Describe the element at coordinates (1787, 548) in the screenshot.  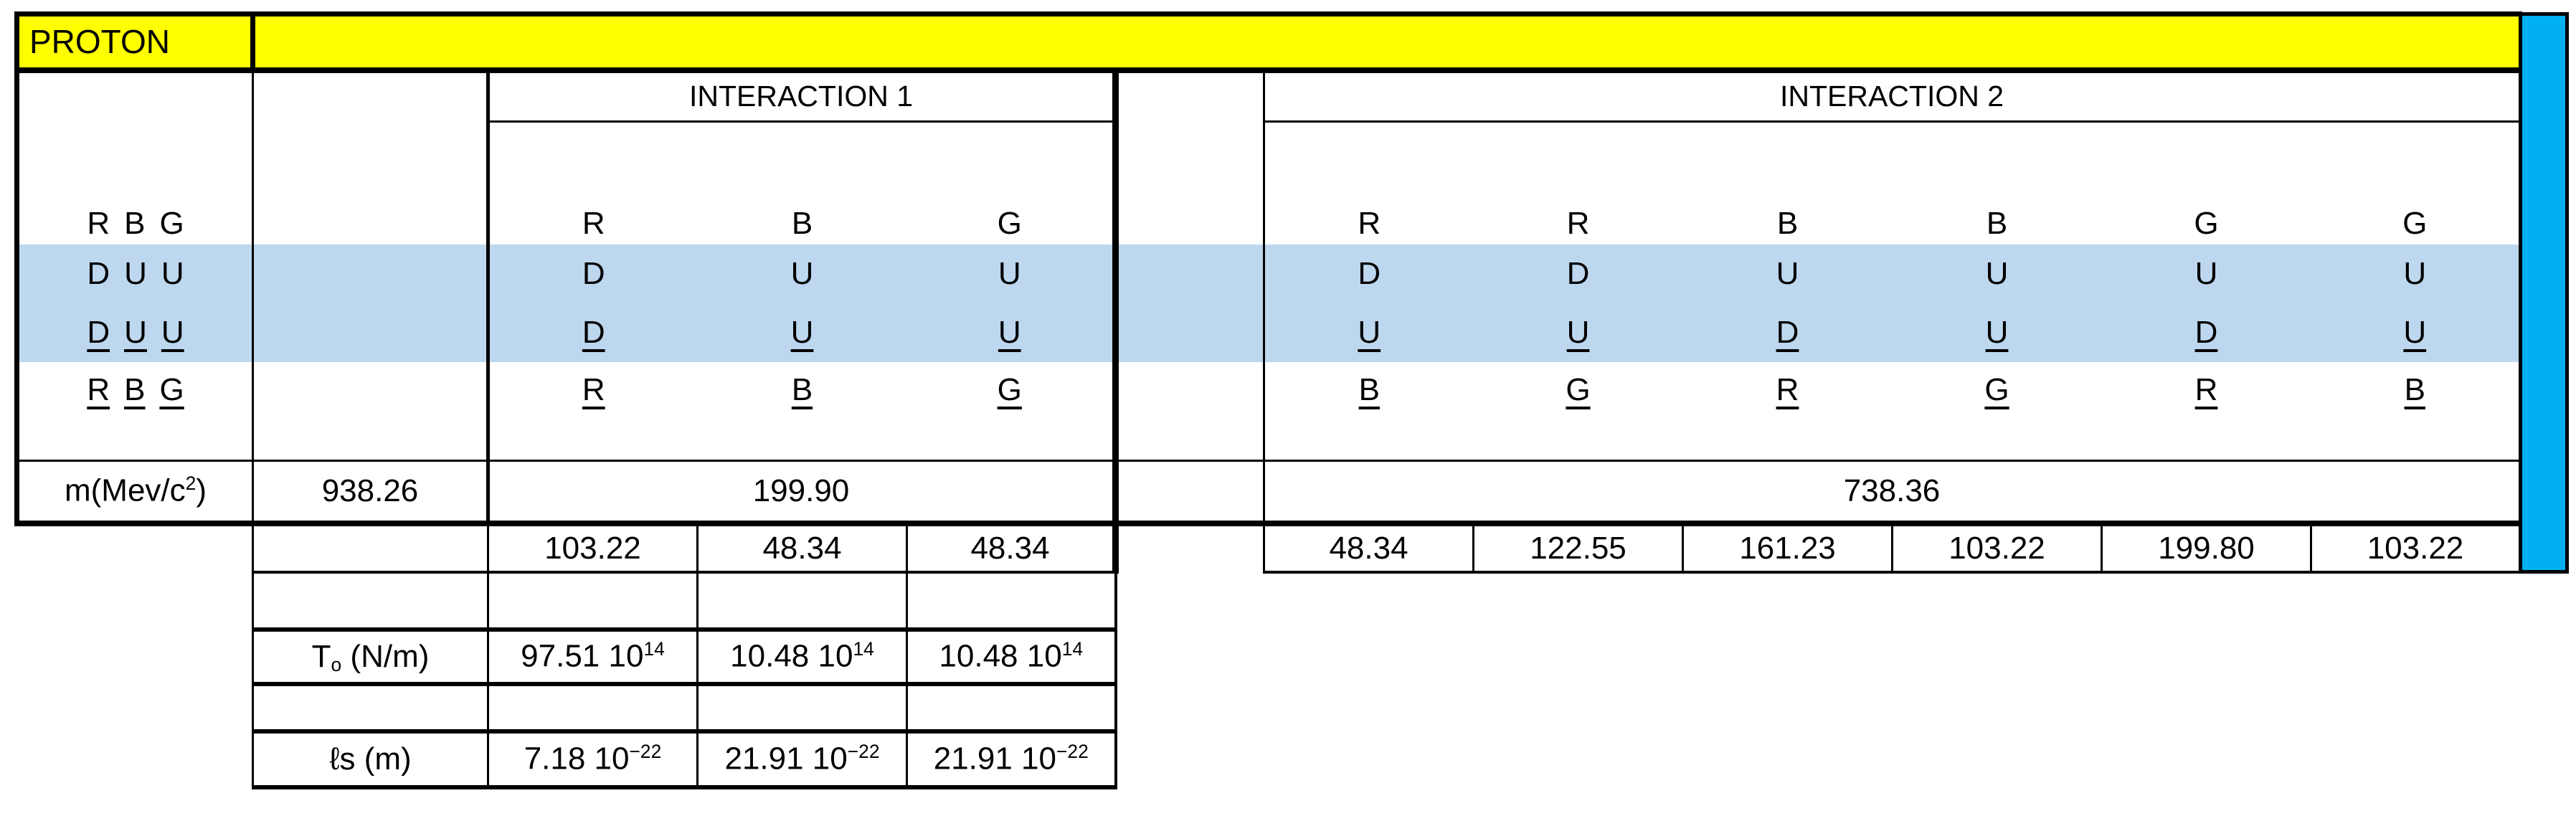
I see `energy-value-cell: 161.23` at that location.